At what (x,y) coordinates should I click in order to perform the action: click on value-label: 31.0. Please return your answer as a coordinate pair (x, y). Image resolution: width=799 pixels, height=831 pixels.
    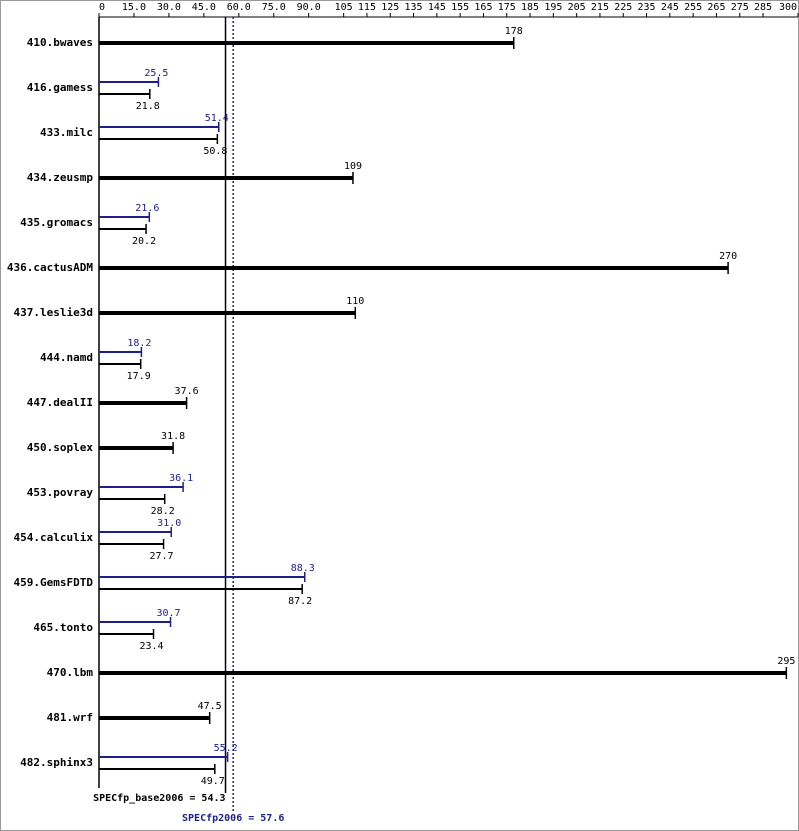
    Looking at the image, I should click on (169, 523).